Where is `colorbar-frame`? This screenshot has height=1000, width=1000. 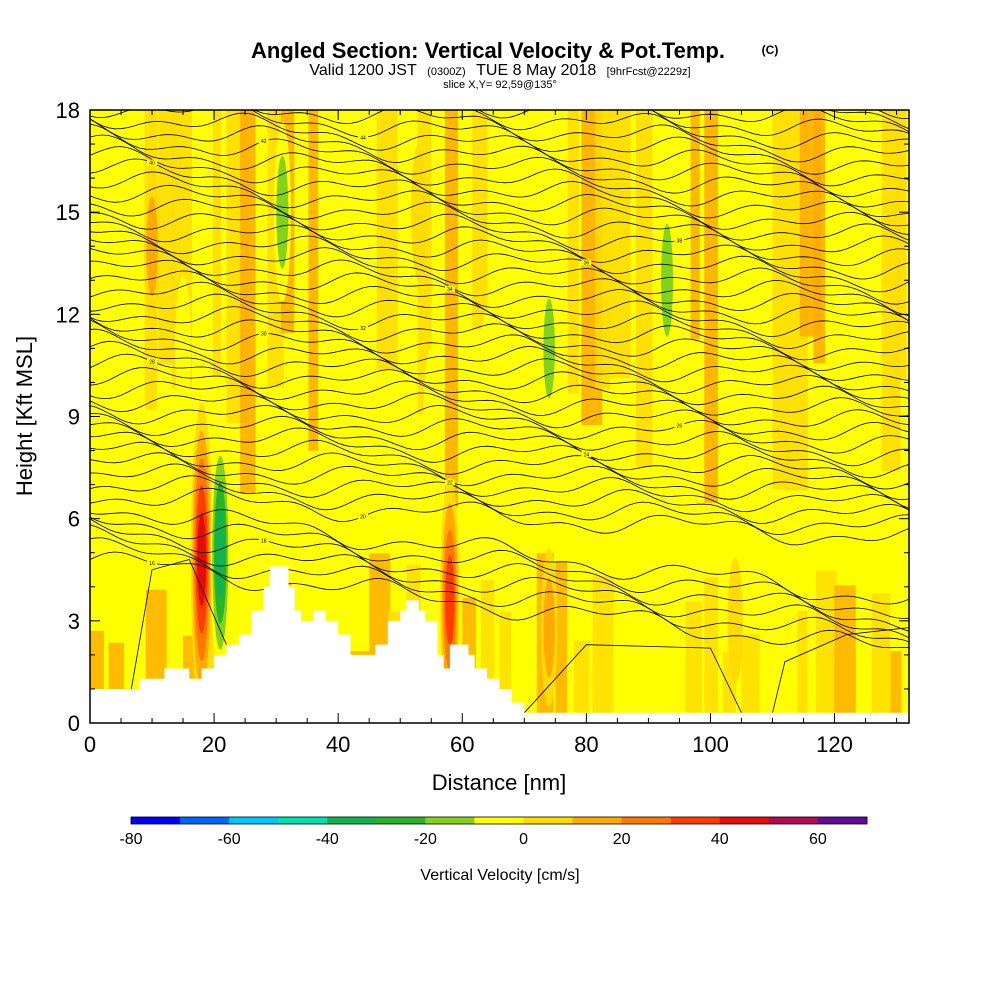 colorbar-frame is located at coordinates (499, 820).